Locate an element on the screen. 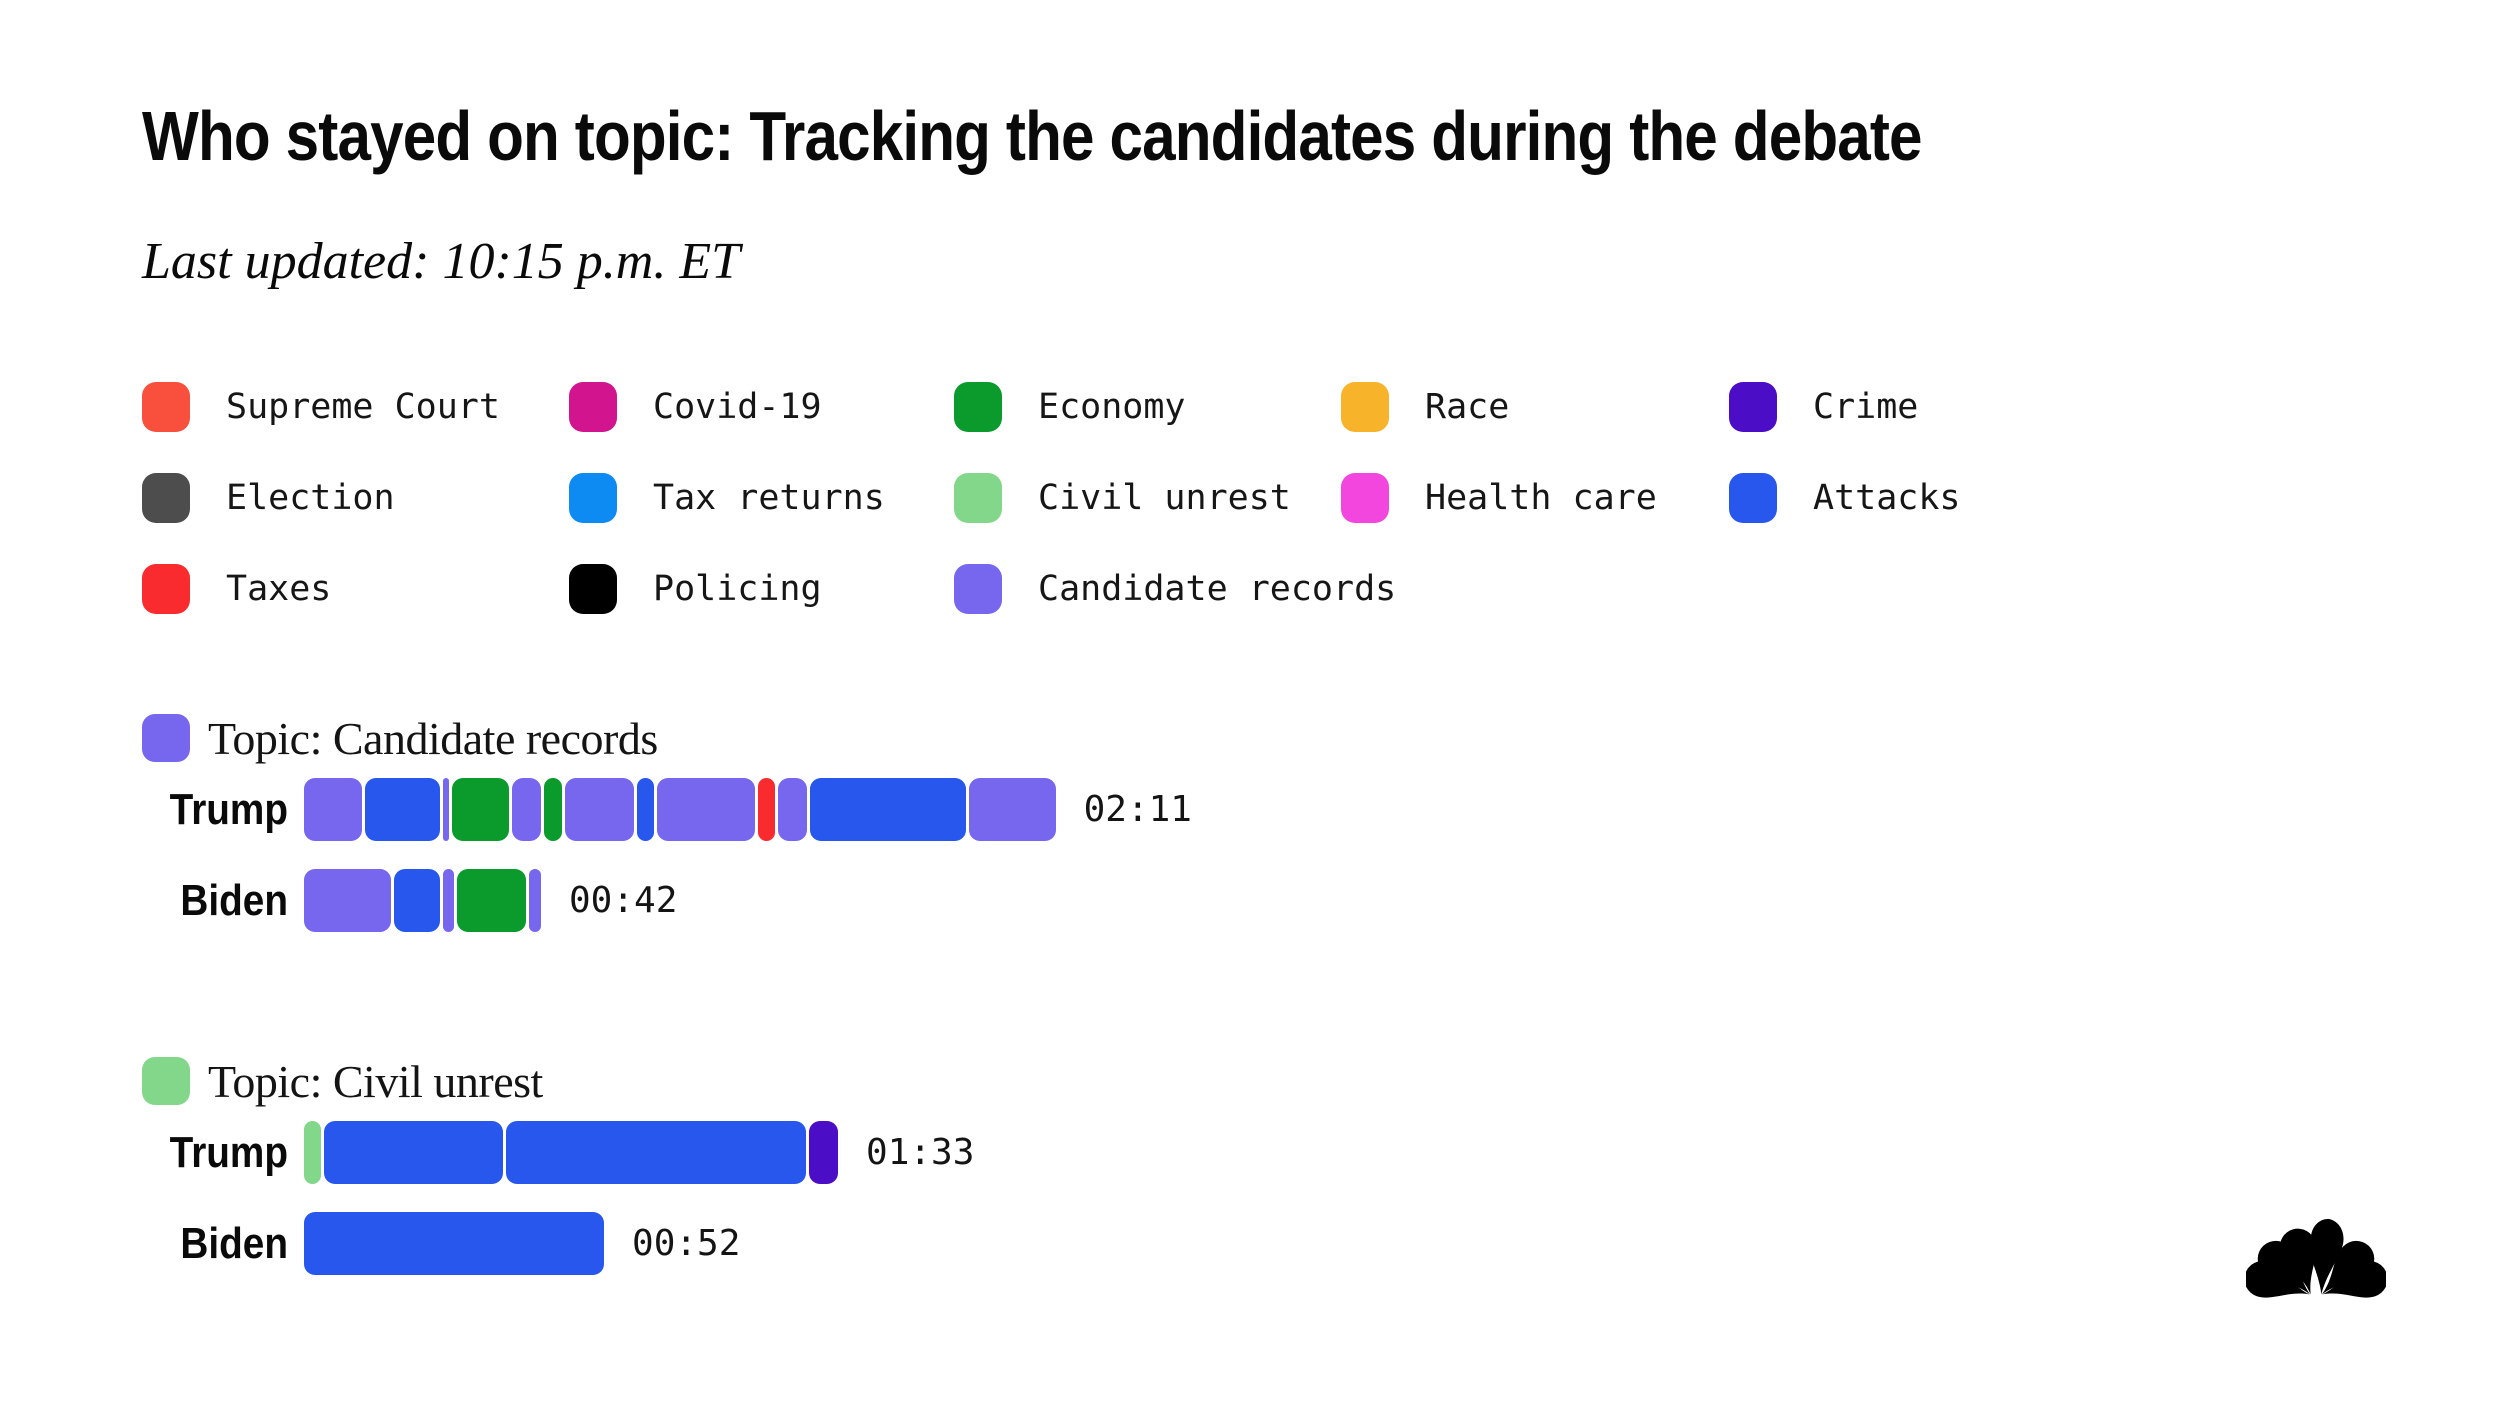  legend-item: Covid-19 is located at coordinates (761, 407).